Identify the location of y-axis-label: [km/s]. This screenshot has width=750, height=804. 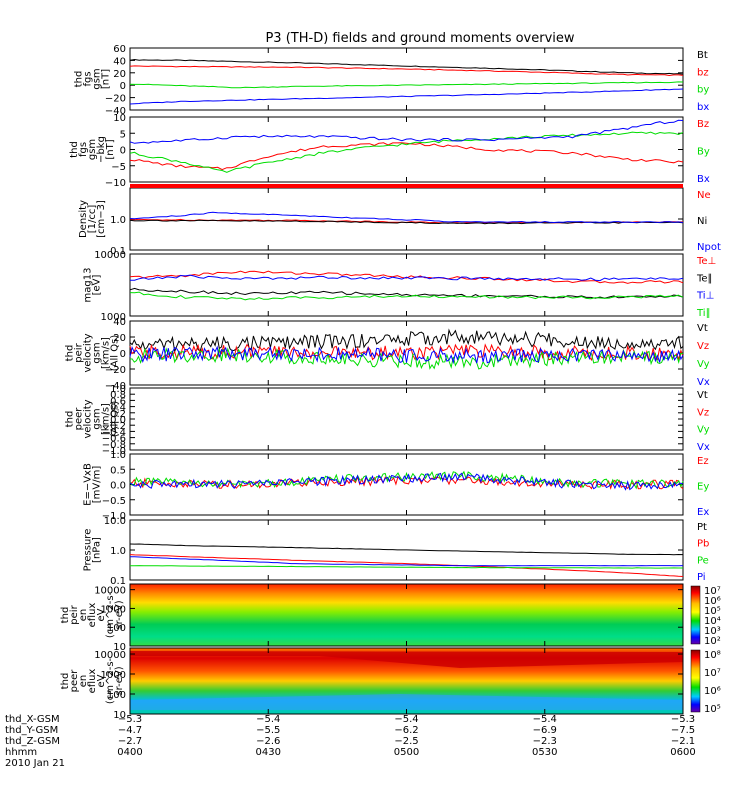
(106, 353).